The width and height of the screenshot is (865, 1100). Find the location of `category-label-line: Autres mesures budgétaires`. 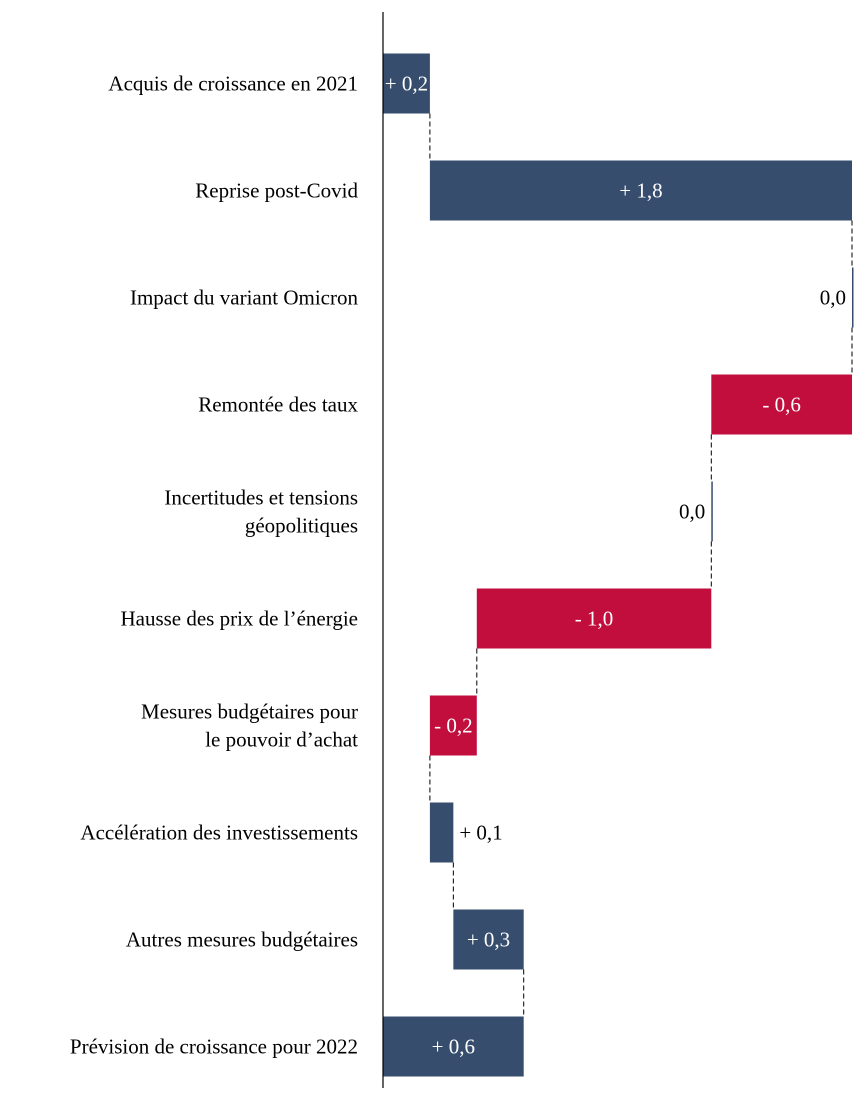

category-label-line: Autres mesures budgétaires is located at coordinates (242, 940).